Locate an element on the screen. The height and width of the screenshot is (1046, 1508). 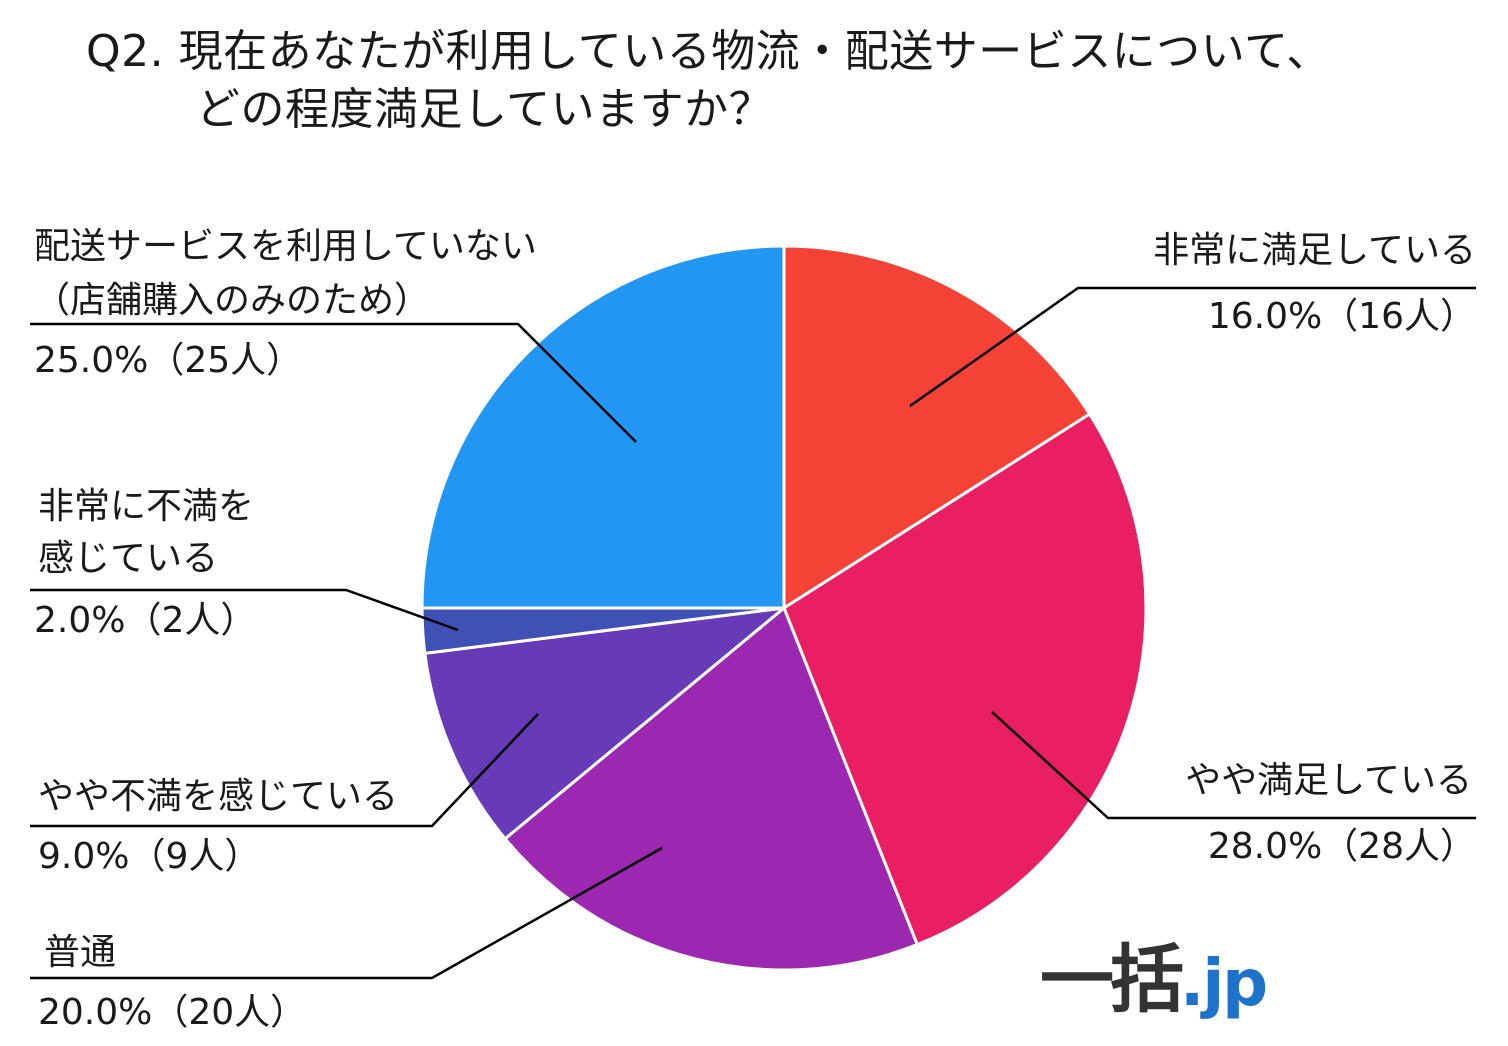
pct-somewhat-dissatisfied: 9.0%（9人） is located at coordinates (149, 856).